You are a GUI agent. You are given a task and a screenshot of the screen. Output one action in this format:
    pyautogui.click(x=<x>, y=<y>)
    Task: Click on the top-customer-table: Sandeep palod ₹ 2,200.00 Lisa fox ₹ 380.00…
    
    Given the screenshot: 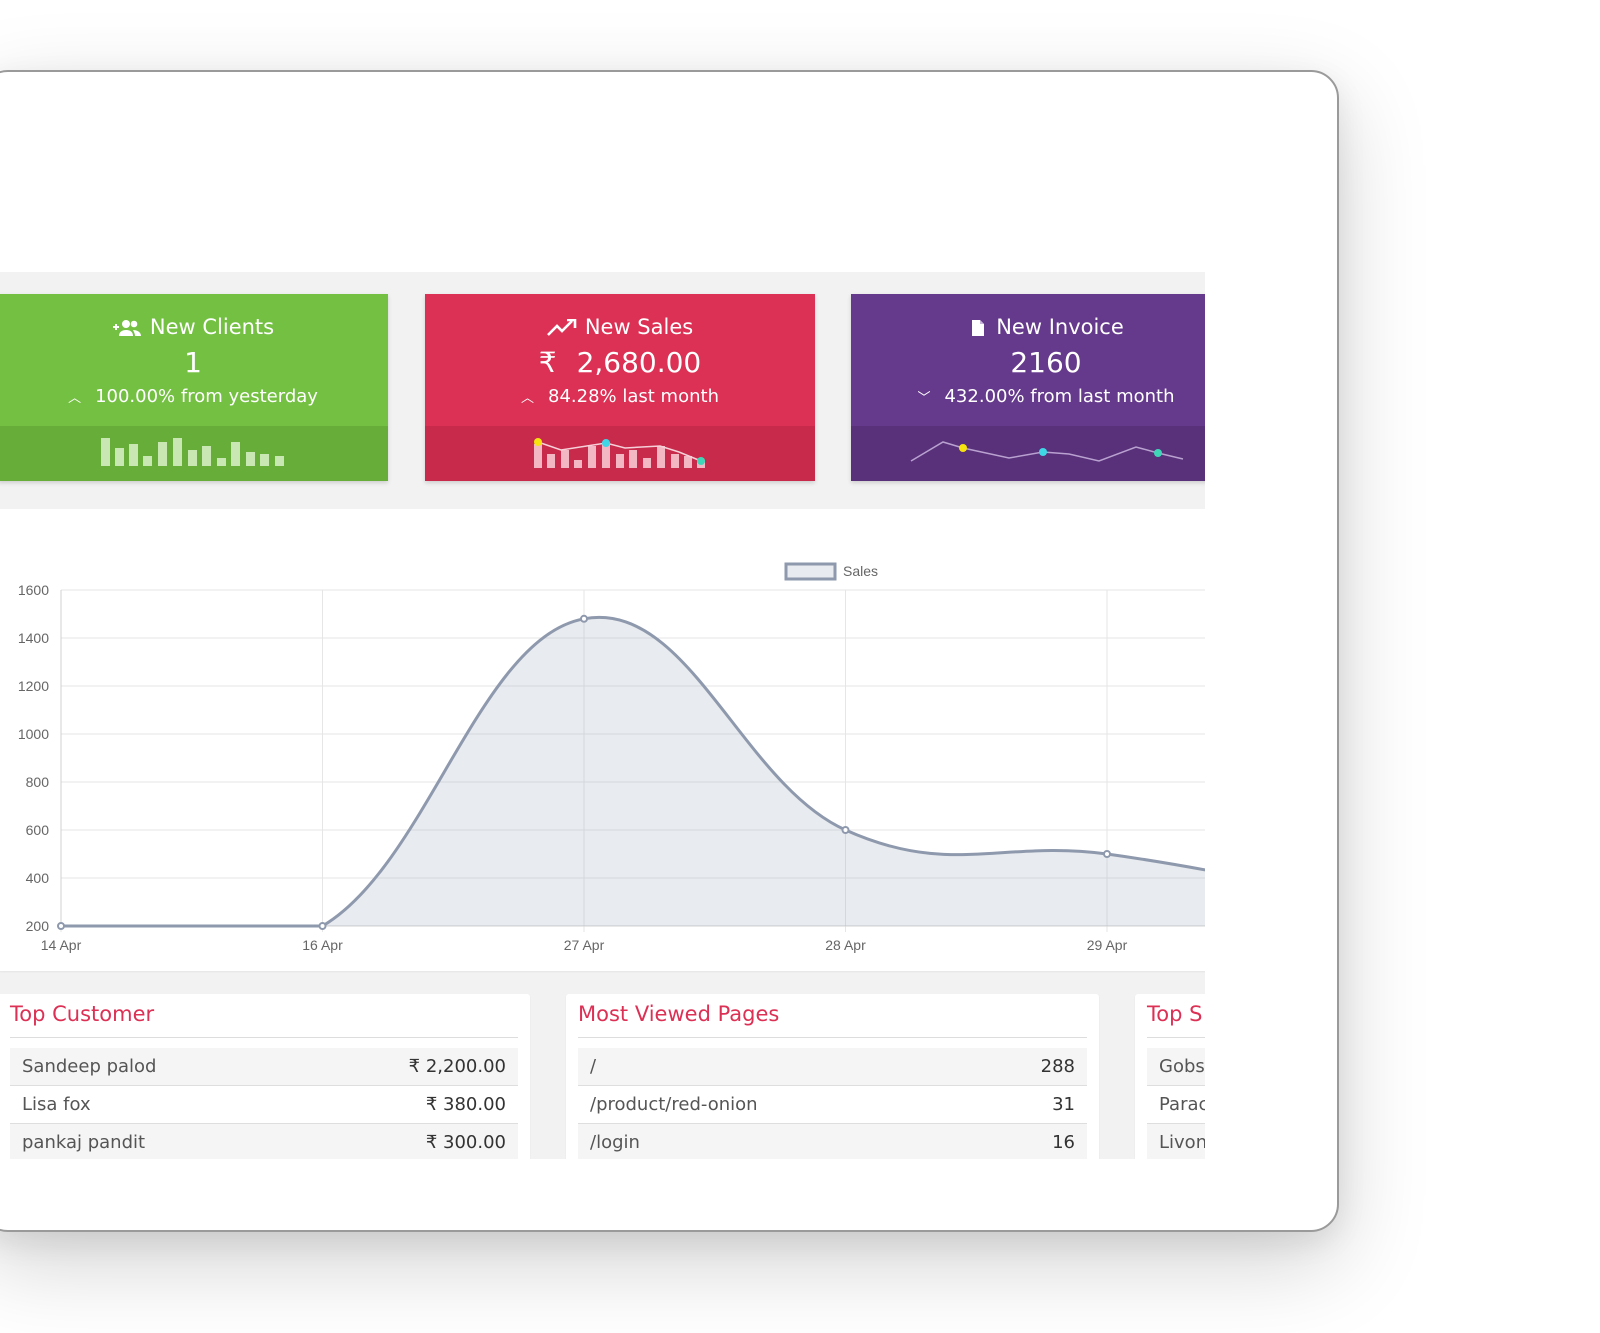 What is the action you would take?
    pyautogui.click(x=264, y=1103)
    